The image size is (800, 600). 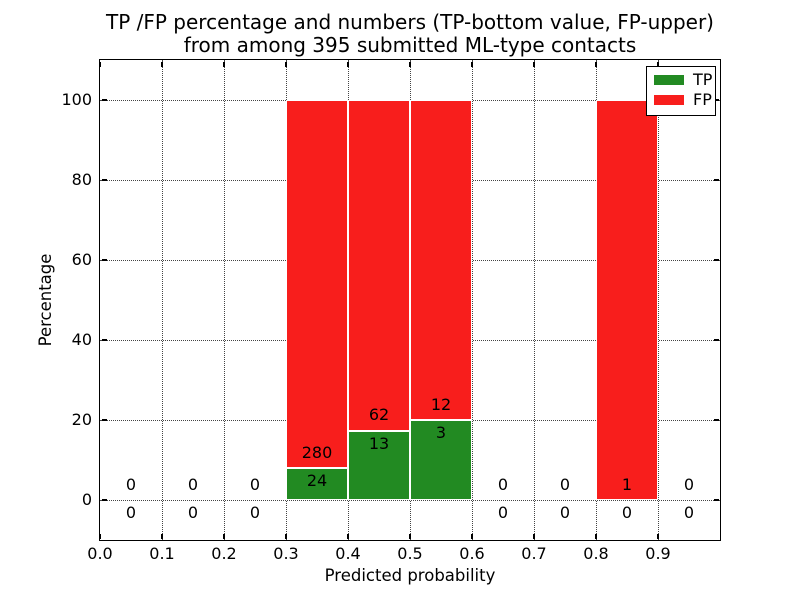 What do you see at coordinates (81, 419) in the screenshot?
I see `y-tick-label: 20` at bounding box center [81, 419].